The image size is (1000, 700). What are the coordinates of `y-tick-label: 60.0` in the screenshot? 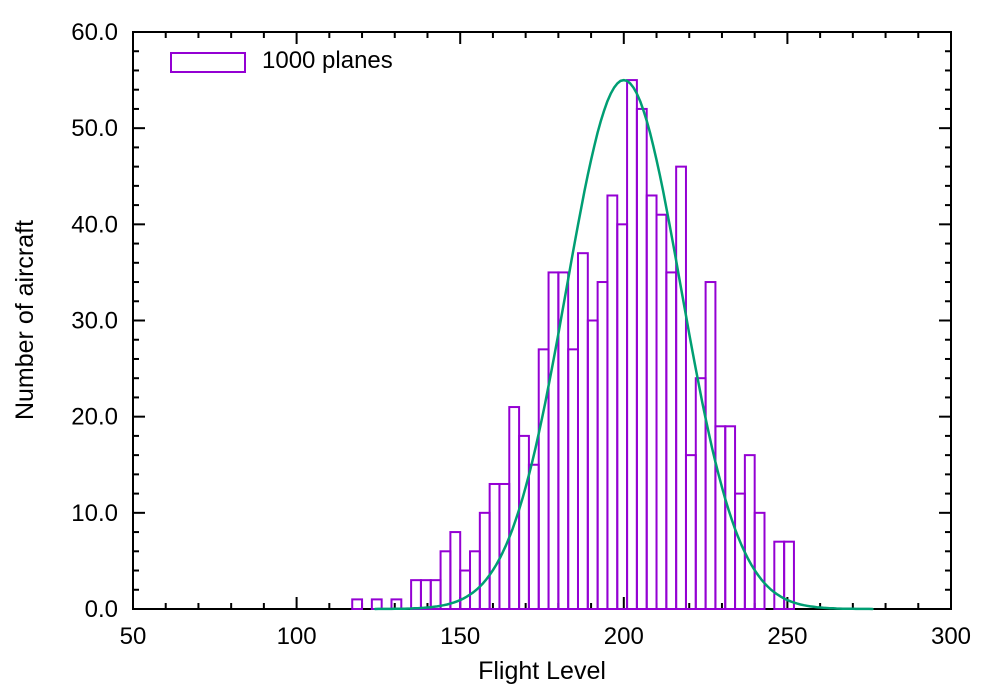 It's located at (94, 32).